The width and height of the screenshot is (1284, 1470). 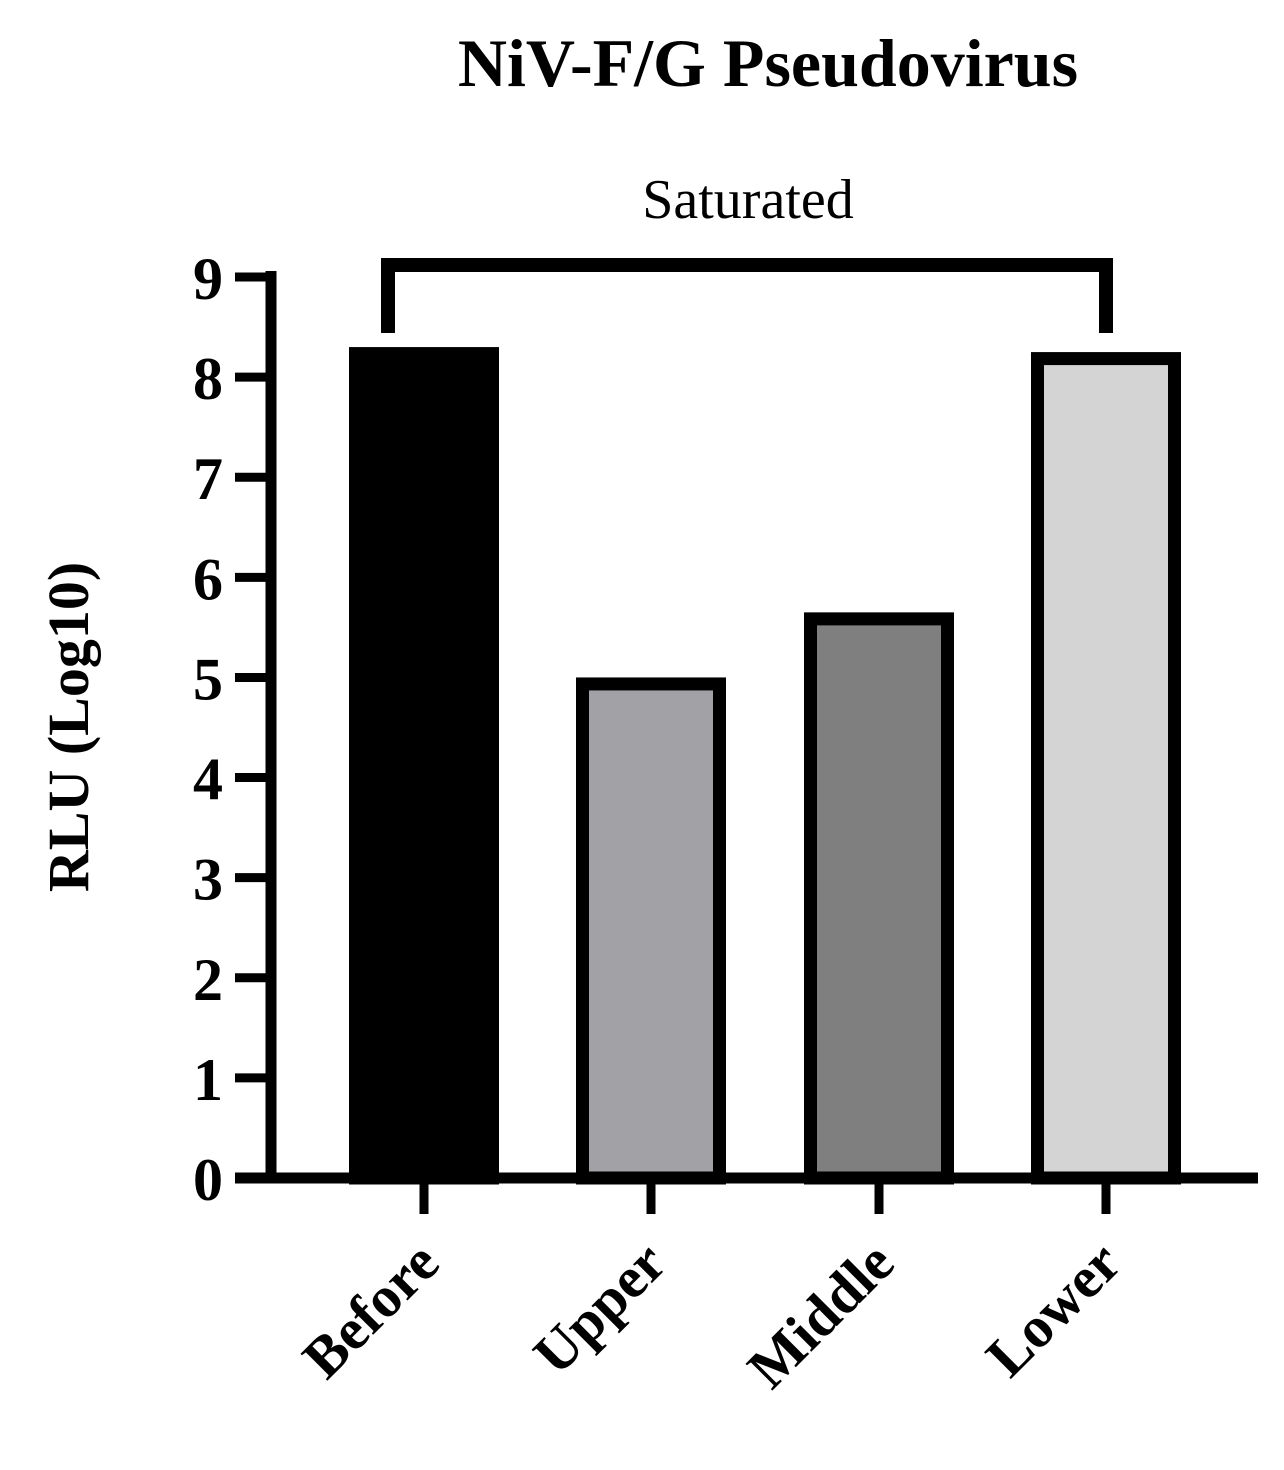 What do you see at coordinates (1106, 768) in the screenshot?
I see `bar-lower` at bounding box center [1106, 768].